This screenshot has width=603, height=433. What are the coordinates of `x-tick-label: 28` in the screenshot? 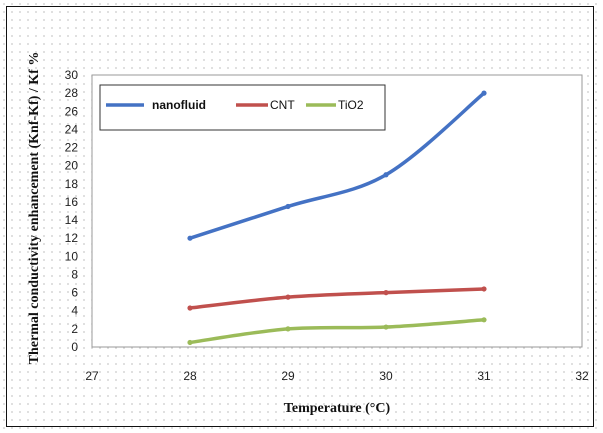 It's located at (190, 376).